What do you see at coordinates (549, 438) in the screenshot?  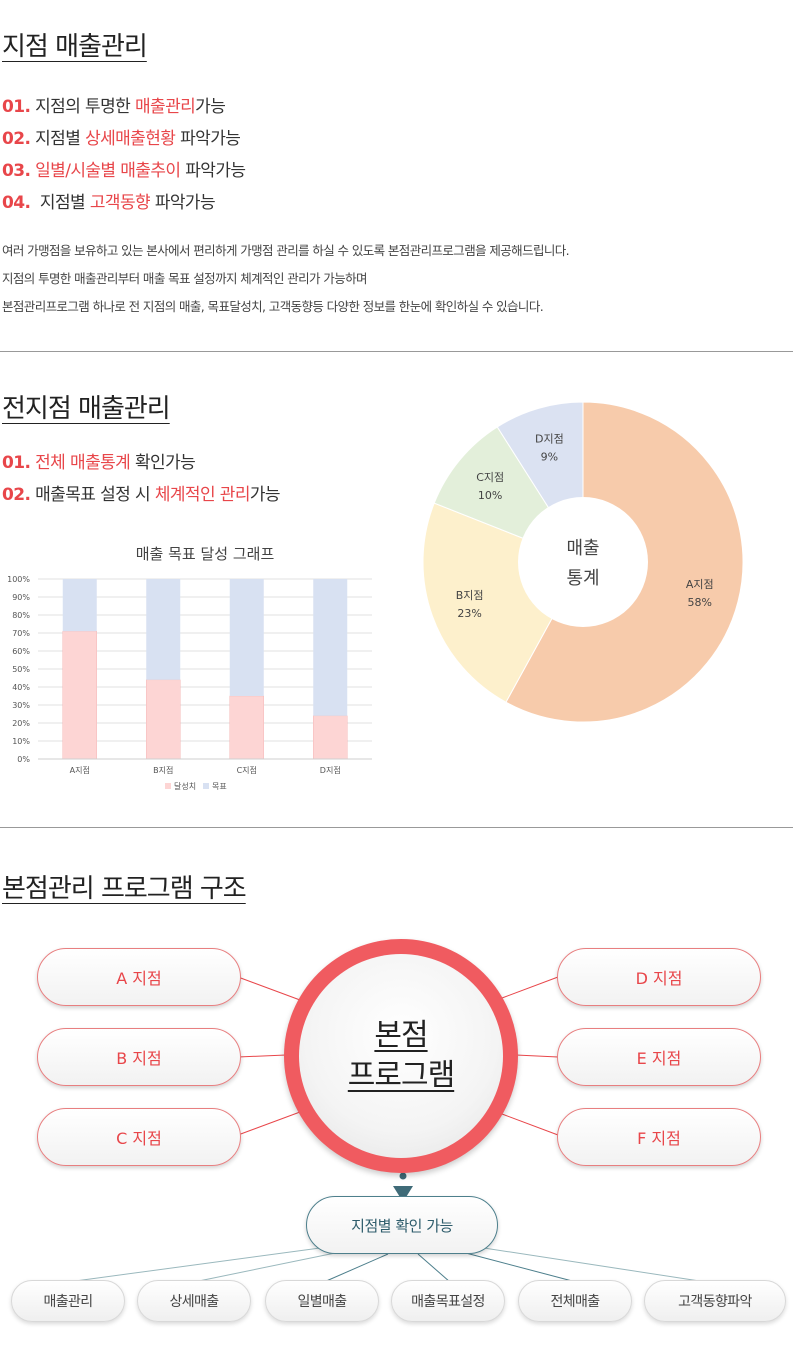 I see `slice-name-label: D지점` at bounding box center [549, 438].